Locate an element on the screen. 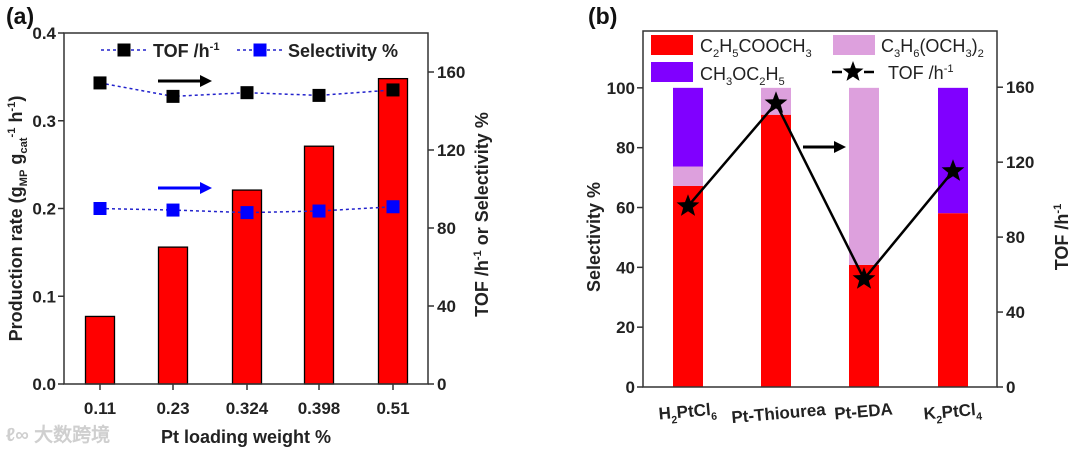 Image resolution: width=1080 pixels, height=453 pixels. x-axis-label: Pt loading weight % is located at coordinates (246, 437).